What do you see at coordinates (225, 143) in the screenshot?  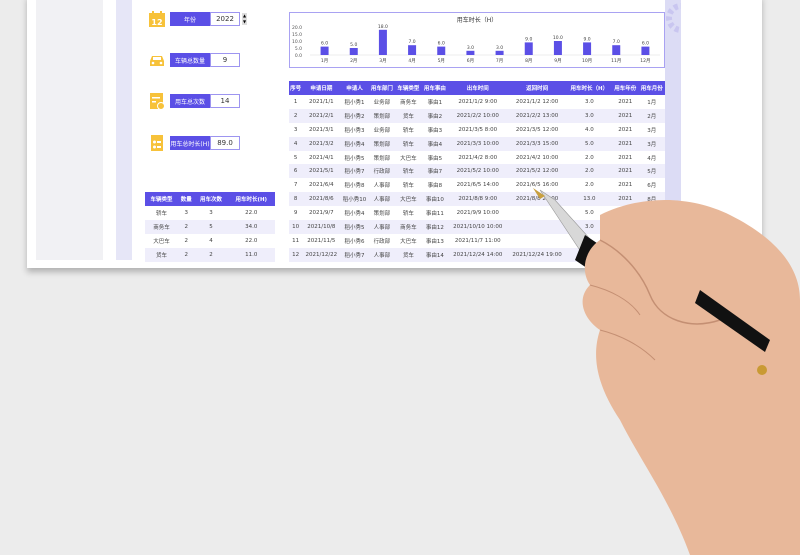 I see `kpi-value: 89.0` at bounding box center [225, 143].